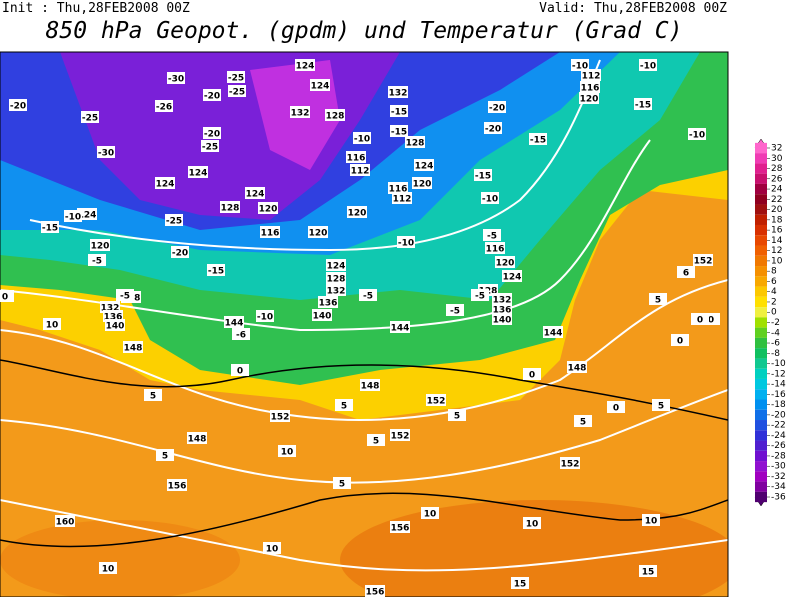 This screenshot has height=597, width=789. What do you see at coordinates (241, 336) in the screenshot?
I see `temperature-label: -6` at bounding box center [241, 336].